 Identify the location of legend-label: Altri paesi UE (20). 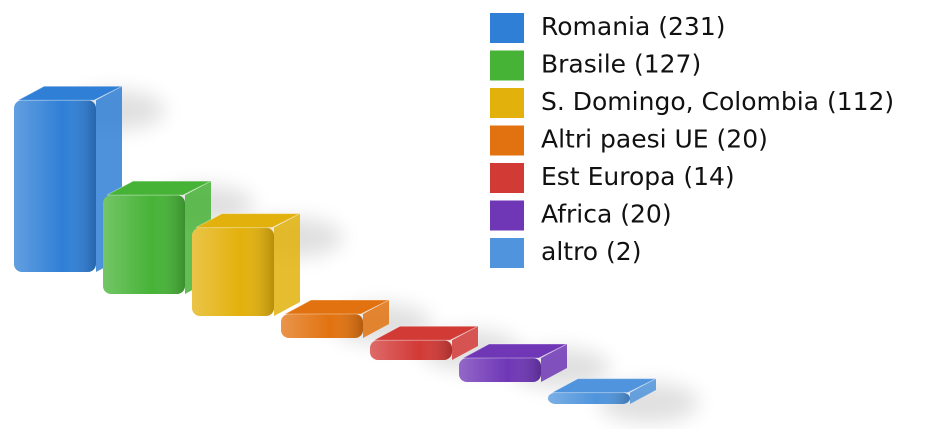
(654, 139).